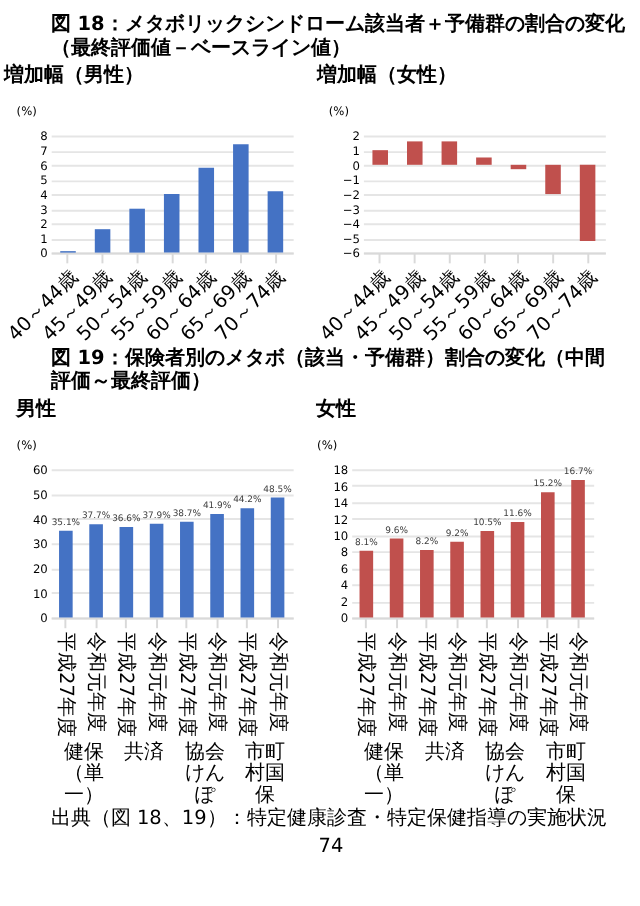 This screenshot has height=906, width=640. Describe the element at coordinates (338, 24) in the screenshot. I see `caption: 図 18：メタボリックシンドローム該当者＋予備群の割合の変化` at that location.